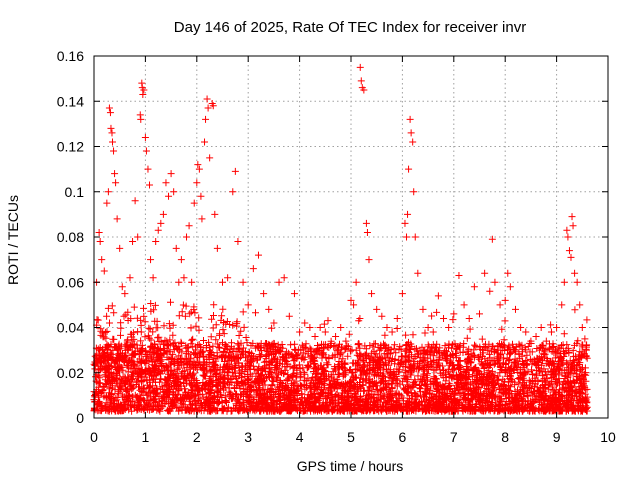 The height and width of the screenshot is (480, 640). I want to click on x-axis-label: GPS time / hours, so click(350, 466).